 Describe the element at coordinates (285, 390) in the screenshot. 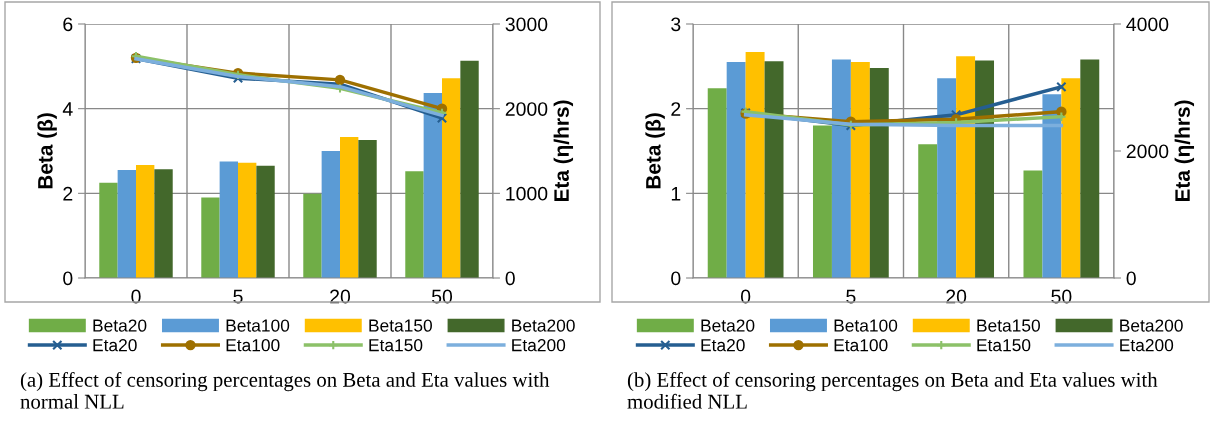

I see `text: (a) Effect of censoring percentages on Beta and Eta values with normal NLL` at that location.